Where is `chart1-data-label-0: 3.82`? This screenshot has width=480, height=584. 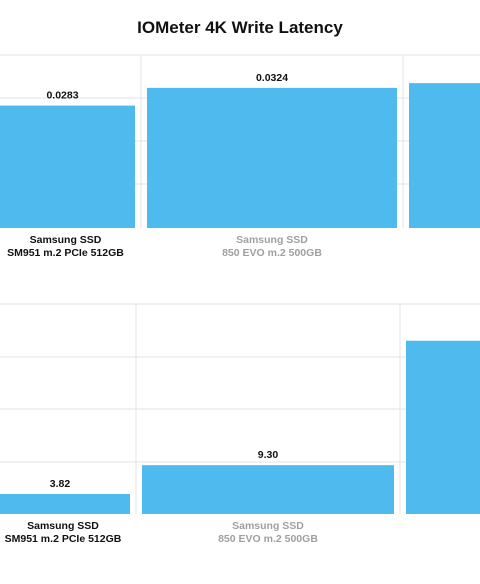
chart1-data-label-0: 3.82 is located at coordinates (60, 484).